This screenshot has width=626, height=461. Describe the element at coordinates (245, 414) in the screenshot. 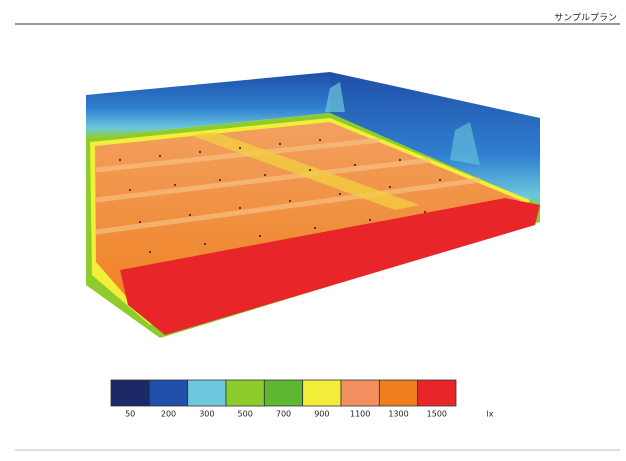

I see `legend-label: 500` at that location.